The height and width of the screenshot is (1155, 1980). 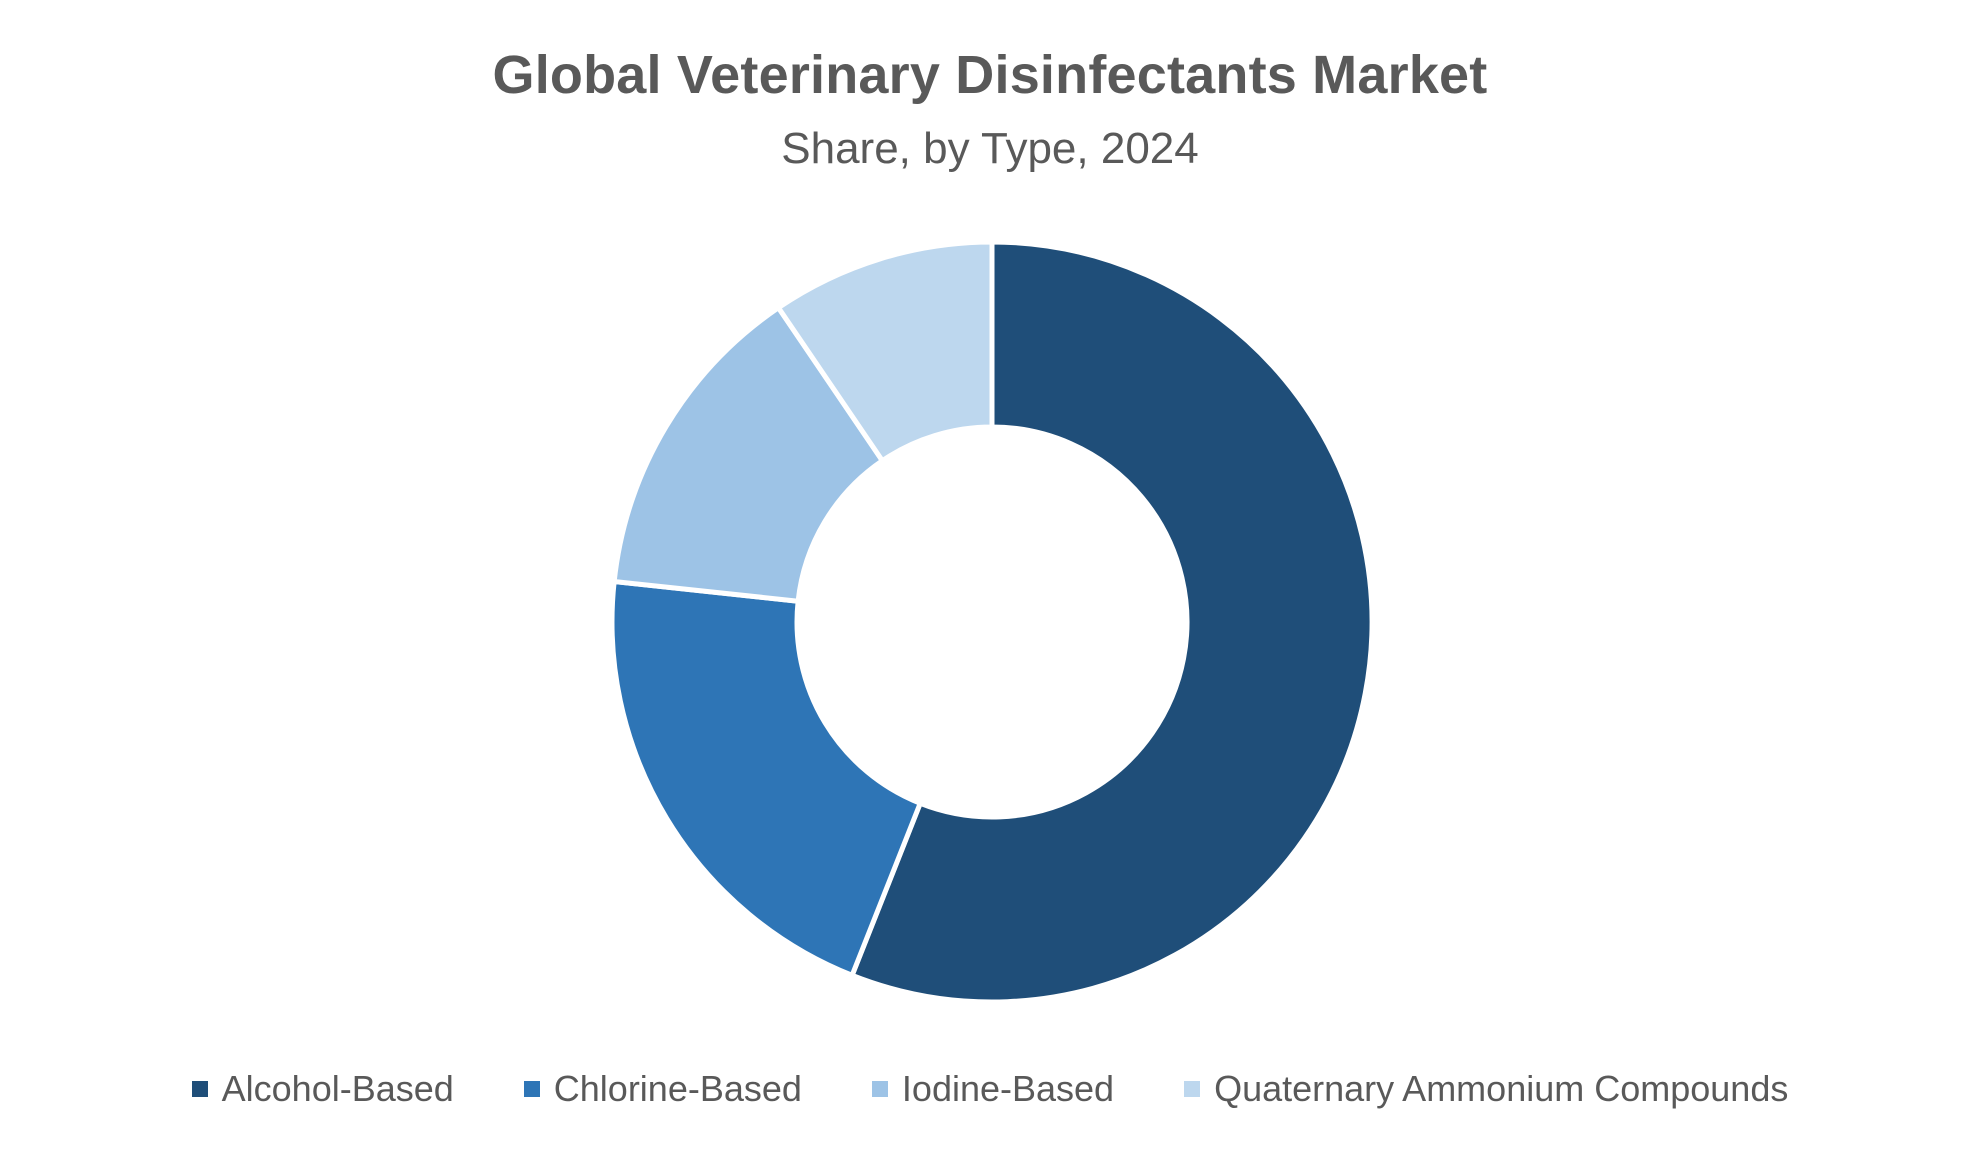 I want to click on legend-item-quaternary-ammonium-compounds: Quaternary Ammonium Compounds, so click(x=1486, y=1089).